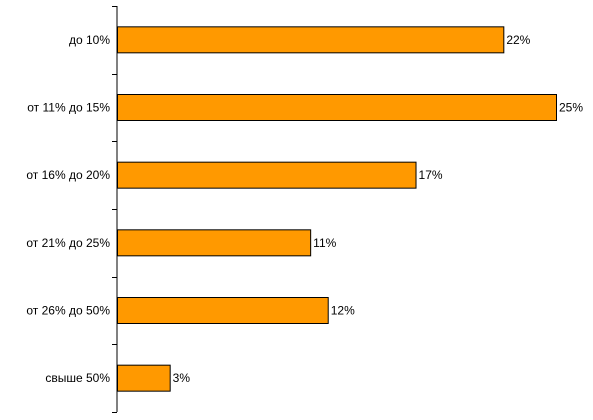 This screenshot has height=420, width=593. I want to click on category-label: от 11% до 15%, so click(68, 108).